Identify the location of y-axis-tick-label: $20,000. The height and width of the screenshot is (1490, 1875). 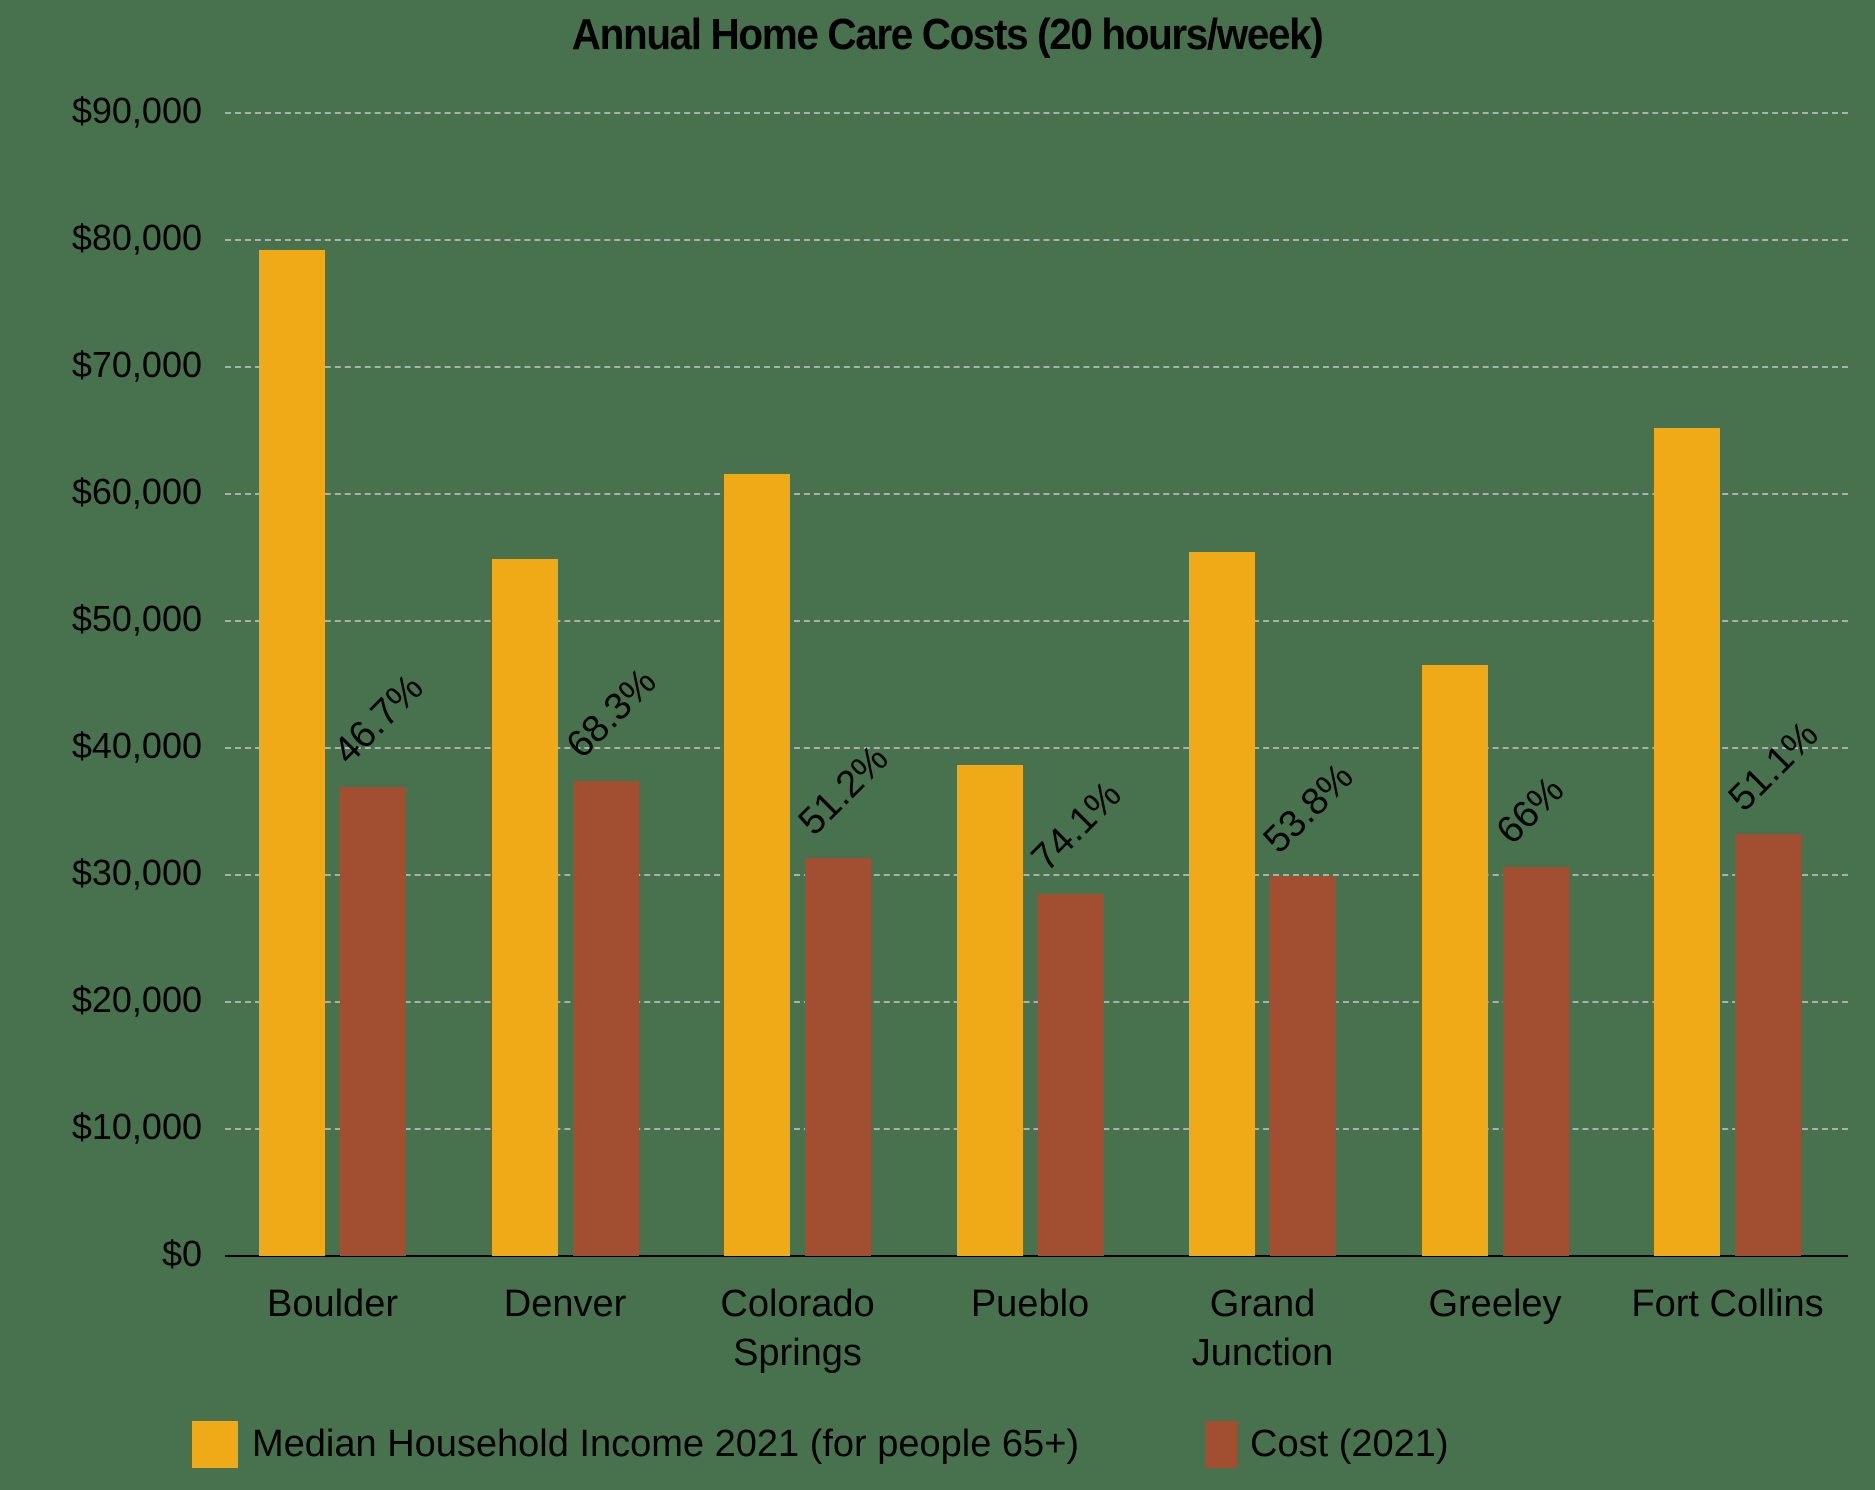
(136, 999).